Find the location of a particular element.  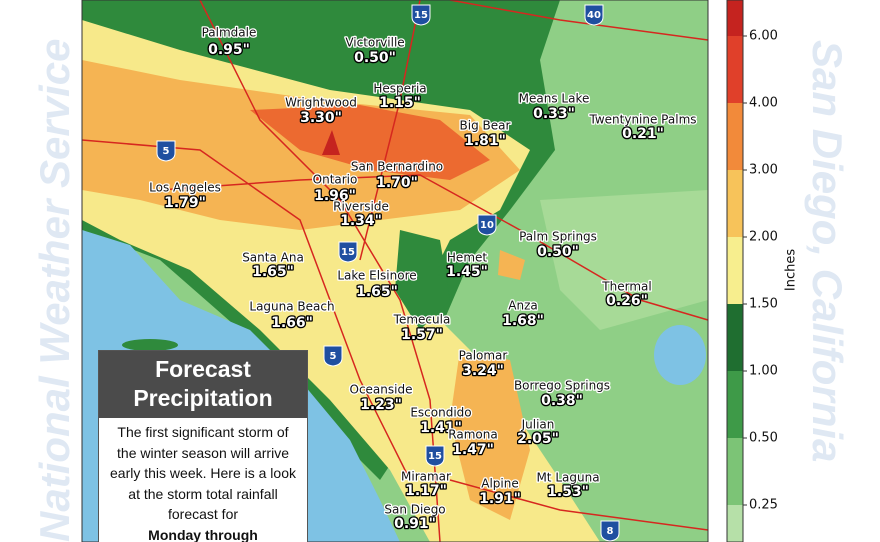

rain-amount: 0.95" is located at coordinates (229, 50).